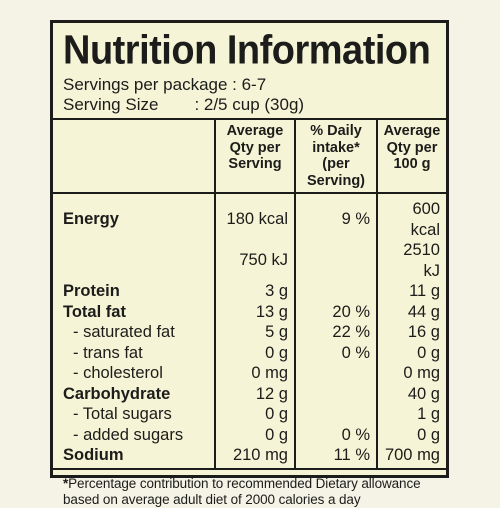 The width and height of the screenshot is (500, 508). What do you see at coordinates (128, 434) in the screenshot?
I see `nutrient-label: - added sugars` at bounding box center [128, 434].